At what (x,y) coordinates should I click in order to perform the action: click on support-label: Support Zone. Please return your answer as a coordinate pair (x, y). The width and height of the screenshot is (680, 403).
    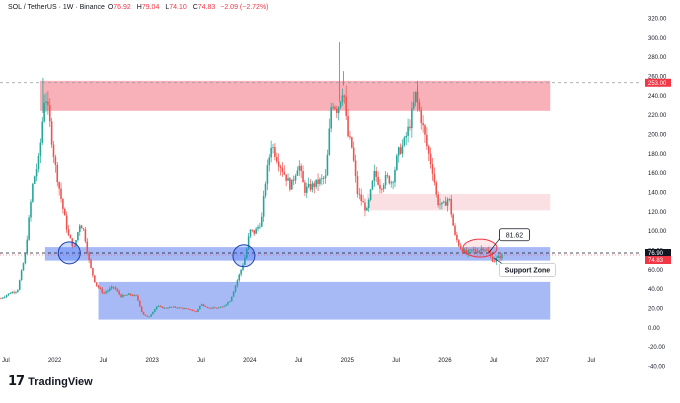
    Looking at the image, I should click on (528, 271).